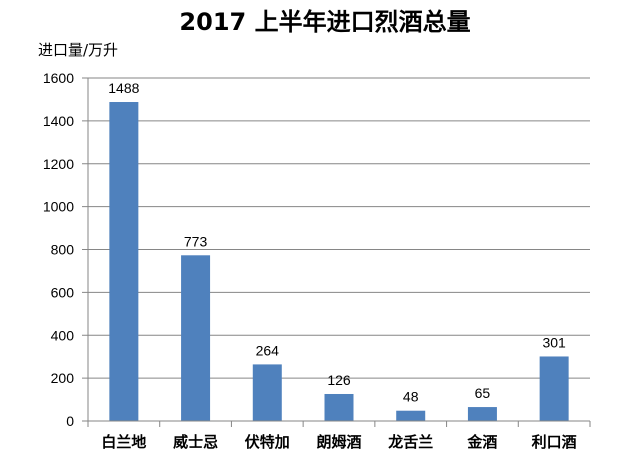  What do you see at coordinates (196, 241) in the screenshot?
I see `data-label: 773` at bounding box center [196, 241].